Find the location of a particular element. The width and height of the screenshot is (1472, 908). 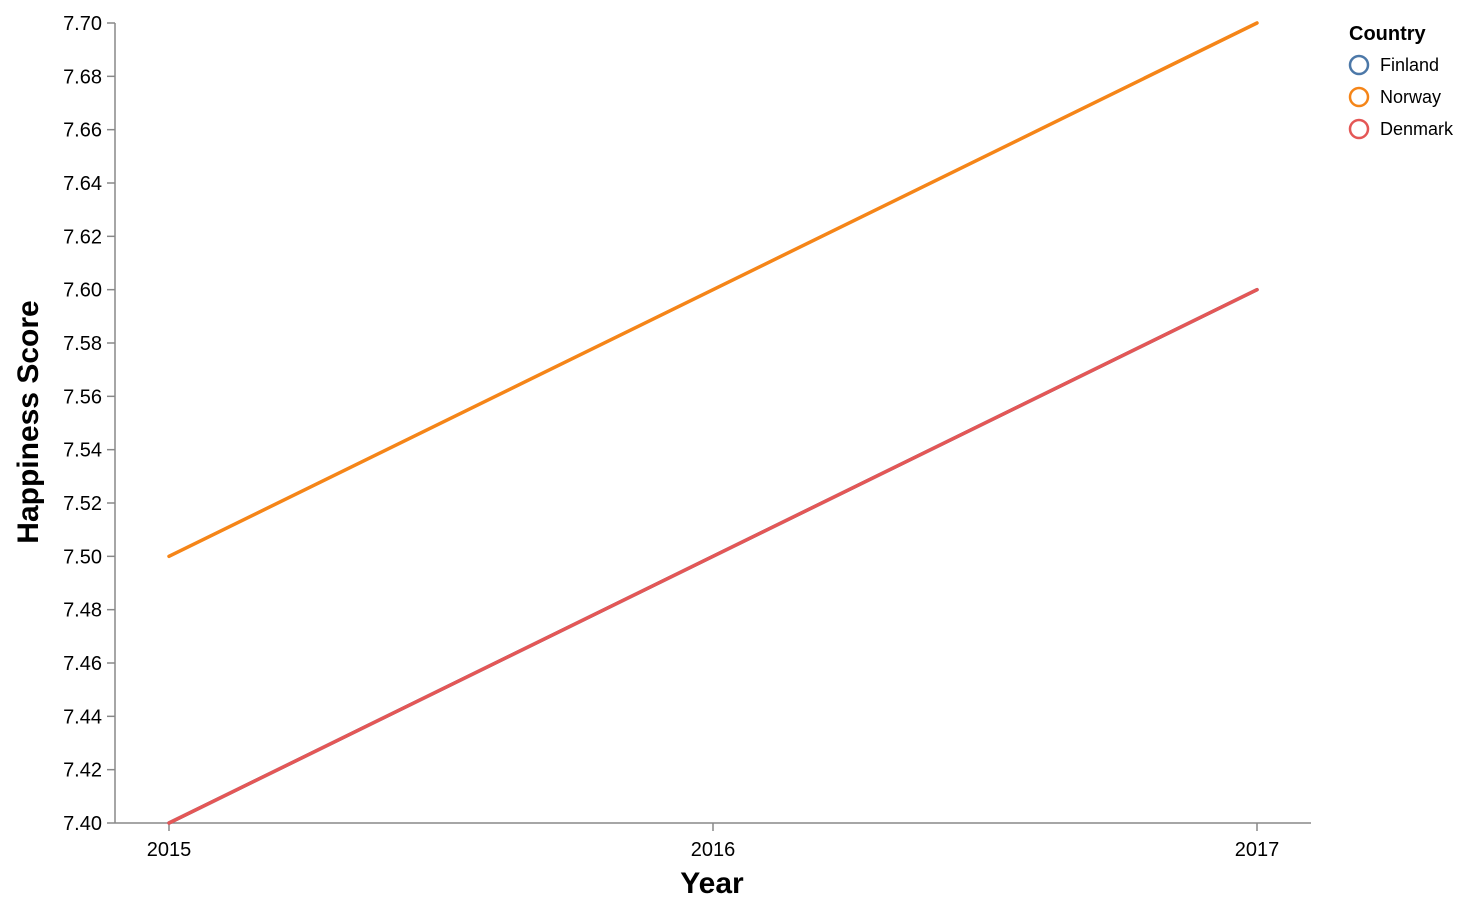

legend-label: Norway is located at coordinates (1410, 97).